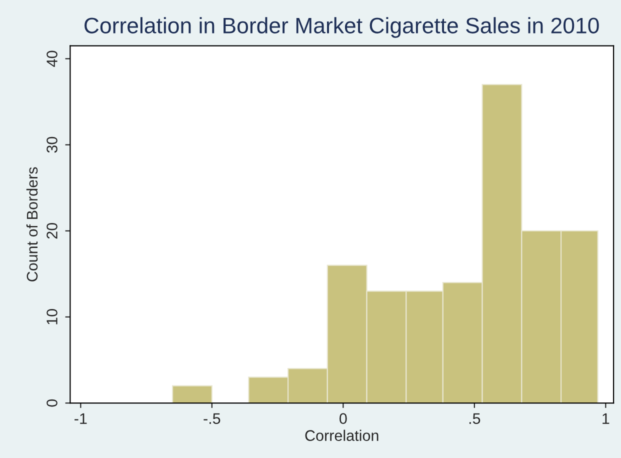  What do you see at coordinates (52, 403) in the screenshot?
I see `y-tick-label: 0` at bounding box center [52, 403].